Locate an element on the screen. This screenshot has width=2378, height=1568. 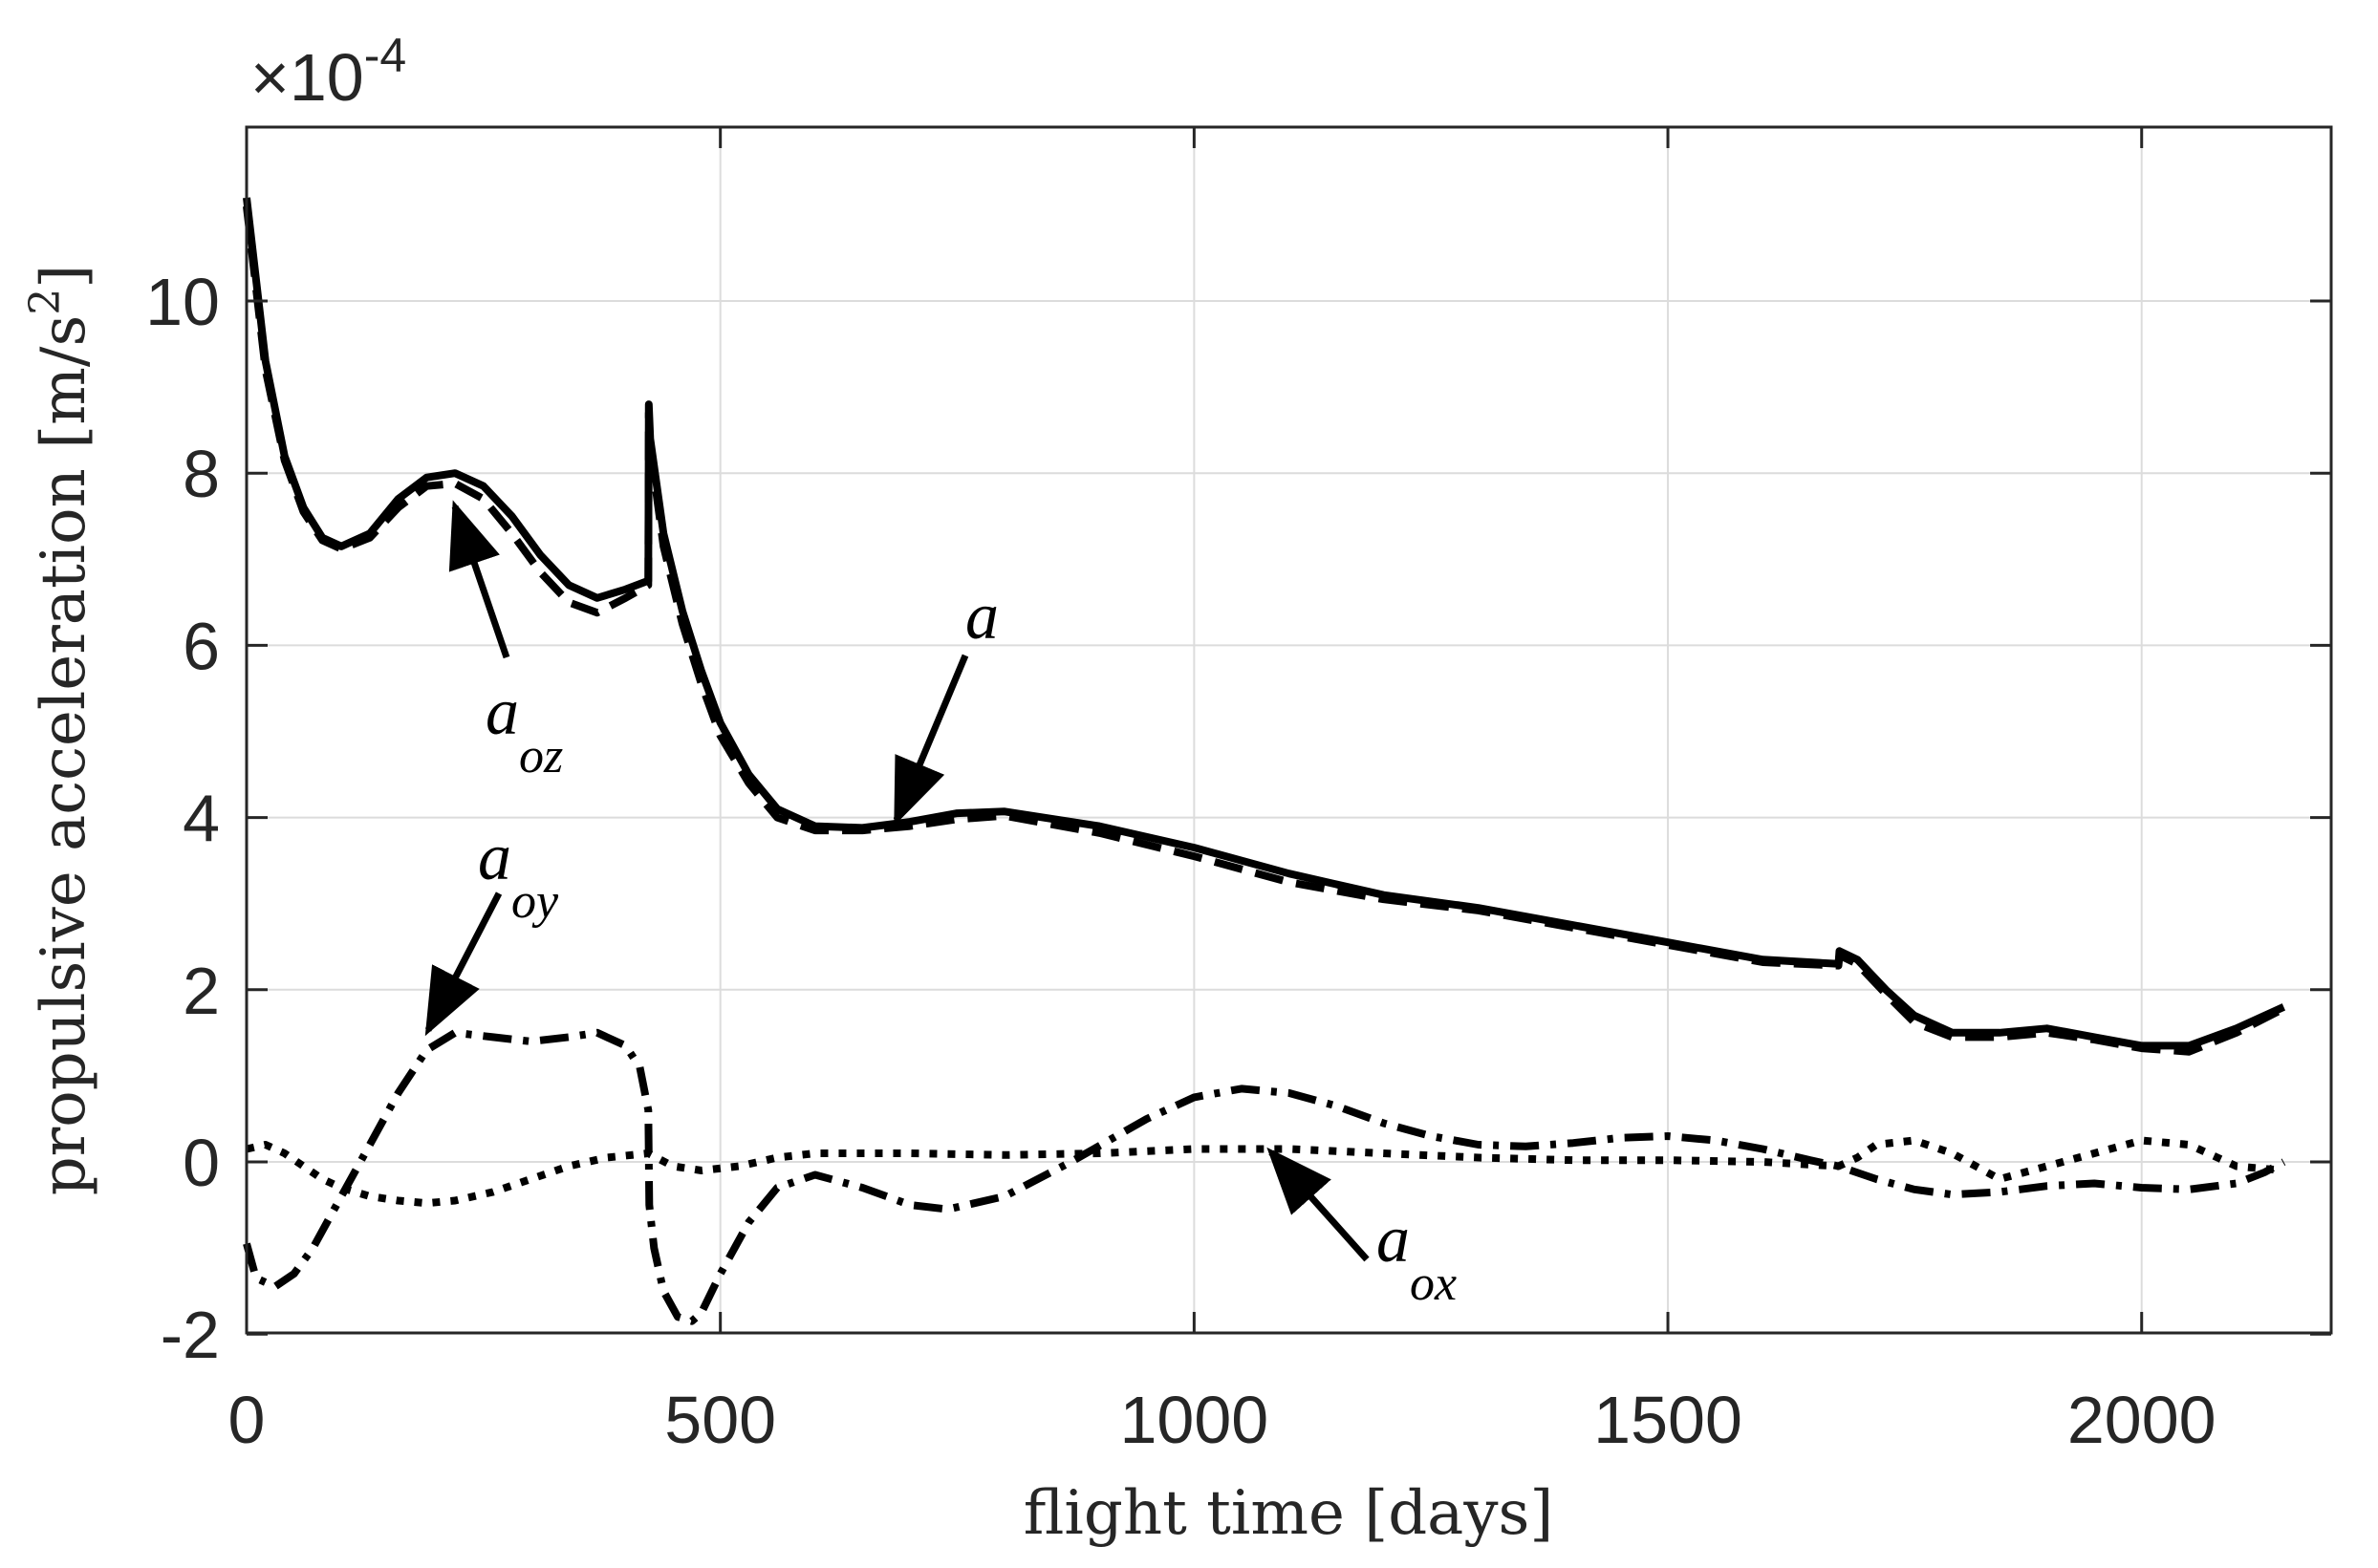
y-tick-label: 4 is located at coordinates (202, 819).